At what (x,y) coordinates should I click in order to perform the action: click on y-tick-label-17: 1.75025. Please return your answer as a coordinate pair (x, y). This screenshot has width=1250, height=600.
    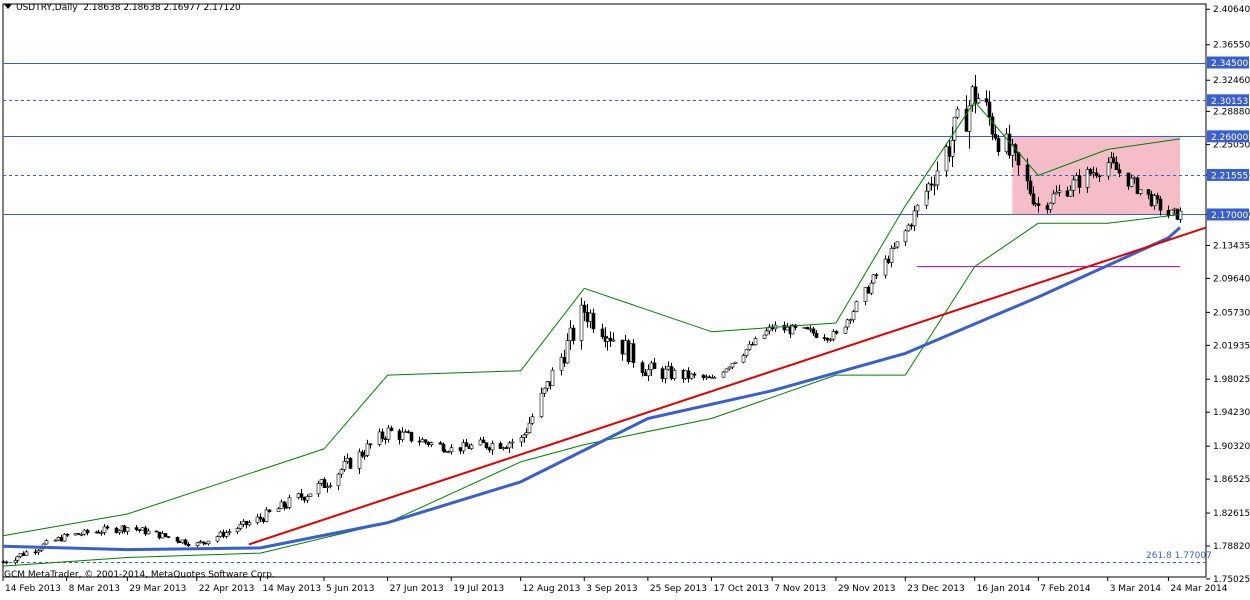
    Looking at the image, I should click on (1231, 580).